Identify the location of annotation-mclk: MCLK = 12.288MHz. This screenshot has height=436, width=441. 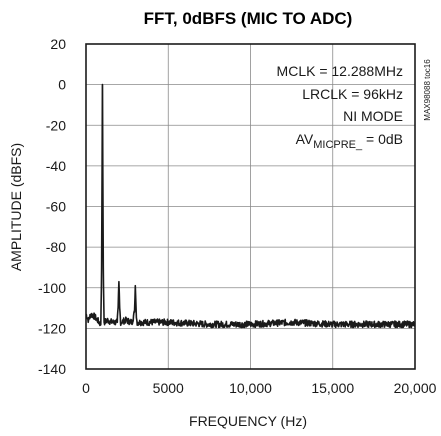
(340, 71).